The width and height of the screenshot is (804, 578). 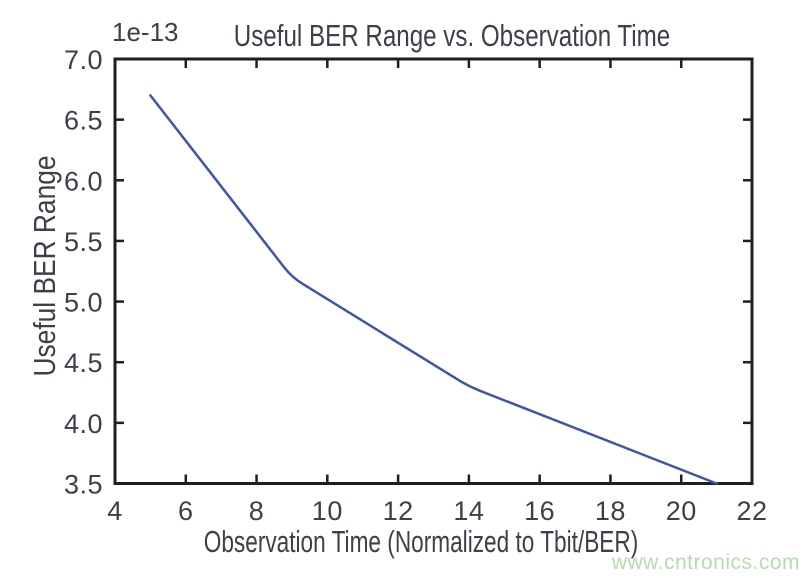 I want to click on y-tick-label: 3.5, so click(x=83, y=485).